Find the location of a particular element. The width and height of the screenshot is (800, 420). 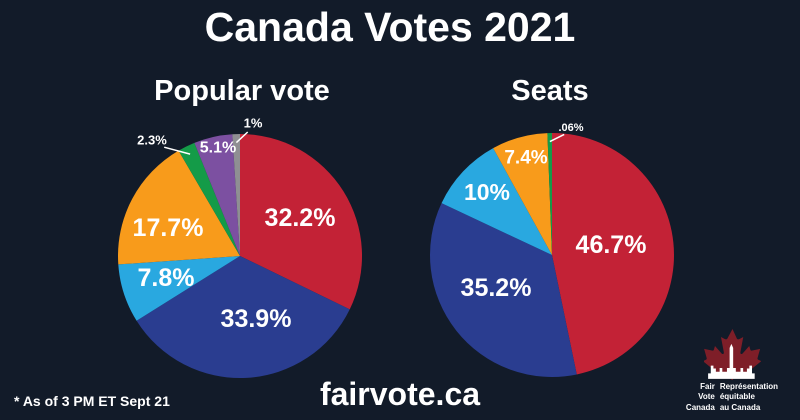

logo-line: Vote is located at coordinates (706, 397).